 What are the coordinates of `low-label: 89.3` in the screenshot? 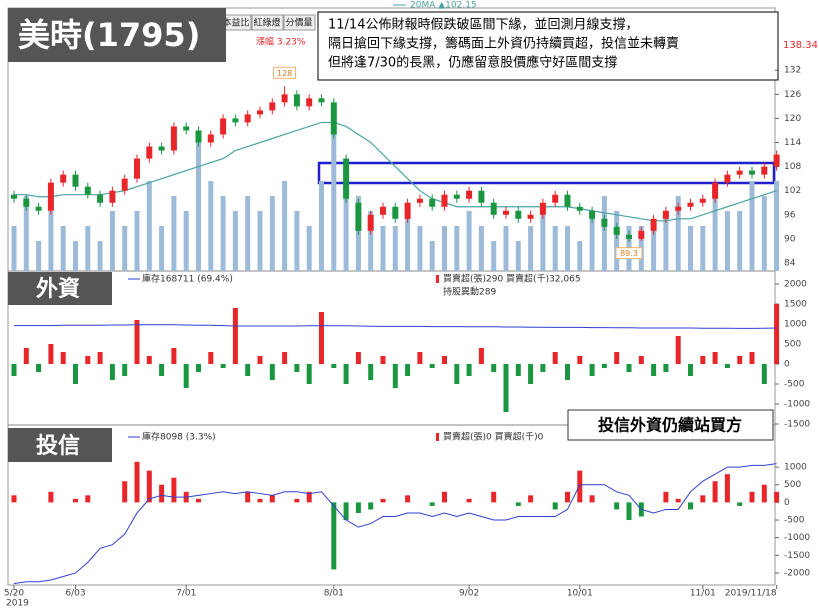 It's located at (629, 253).